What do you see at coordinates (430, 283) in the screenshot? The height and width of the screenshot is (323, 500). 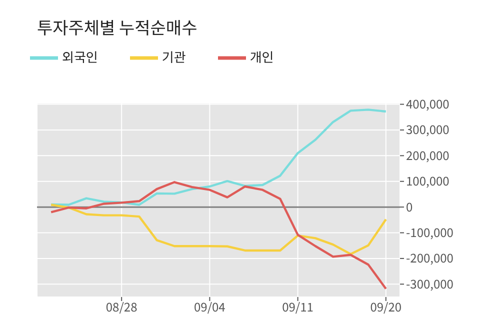 I see `y-tick-label: -300,000` at bounding box center [430, 283].